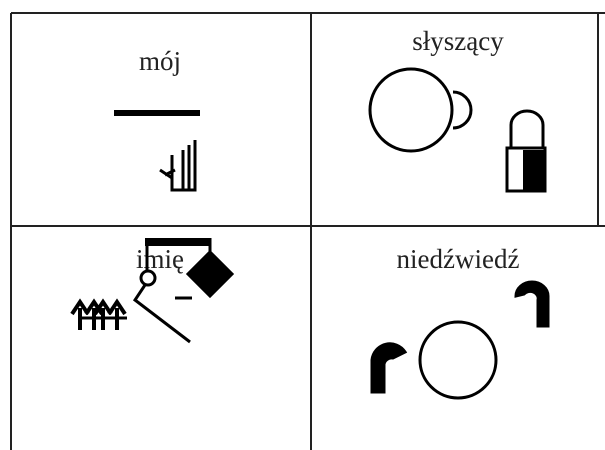 Image resolution: width=605 pixels, height=450 pixels. Describe the element at coordinates (160, 259) in the screenshot. I see `cell-label: imię` at that location.